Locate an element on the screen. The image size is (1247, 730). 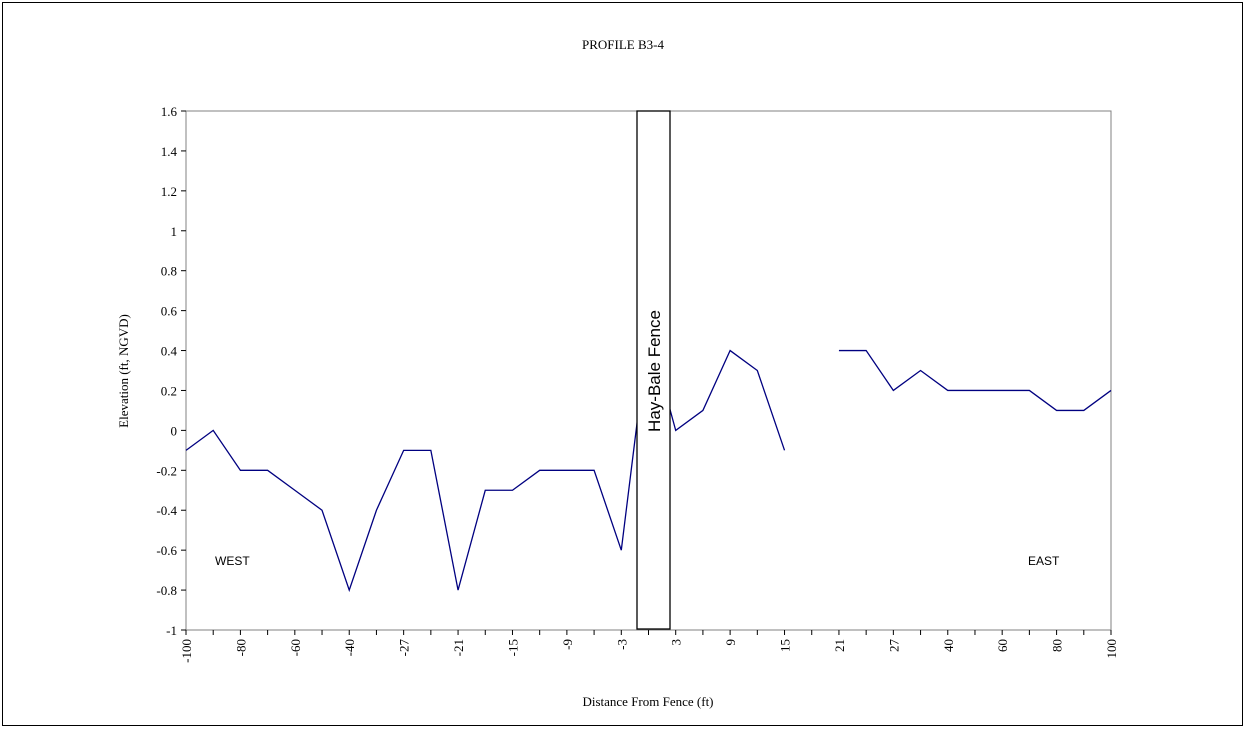
chart-title: PROFILE B3-4 is located at coordinates (623, 44).